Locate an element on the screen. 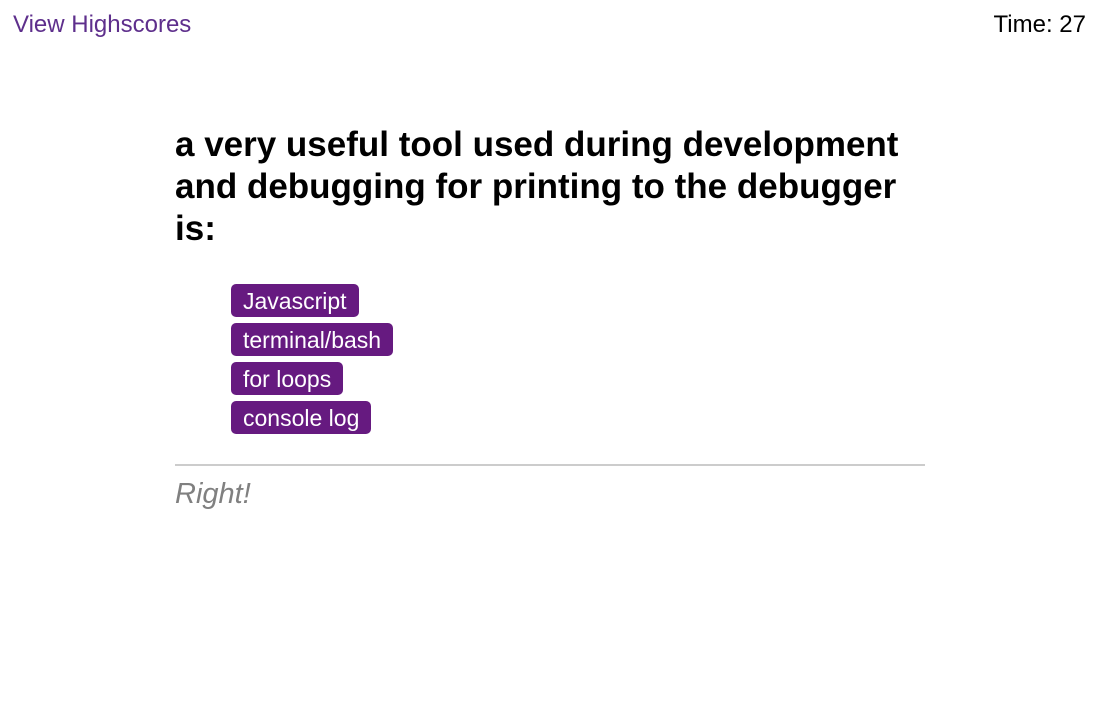 The width and height of the screenshot is (1098, 710). choice-button-javascript: Javascript is located at coordinates (295, 300).